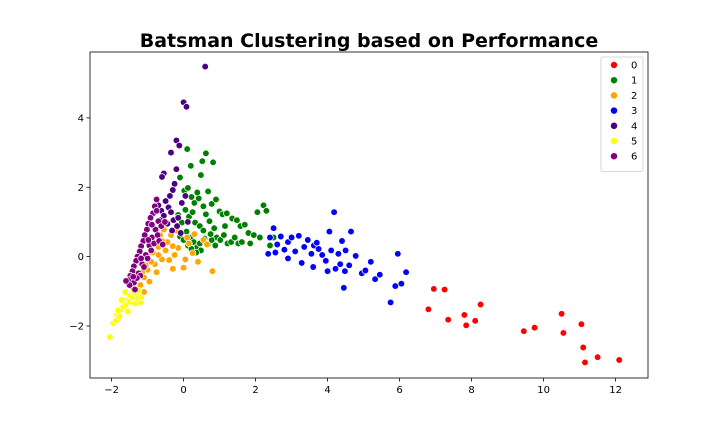 This screenshot has width=720, height=432. Describe the element at coordinates (623, 126) in the screenshot. I see `legend-item: 4` at that location.